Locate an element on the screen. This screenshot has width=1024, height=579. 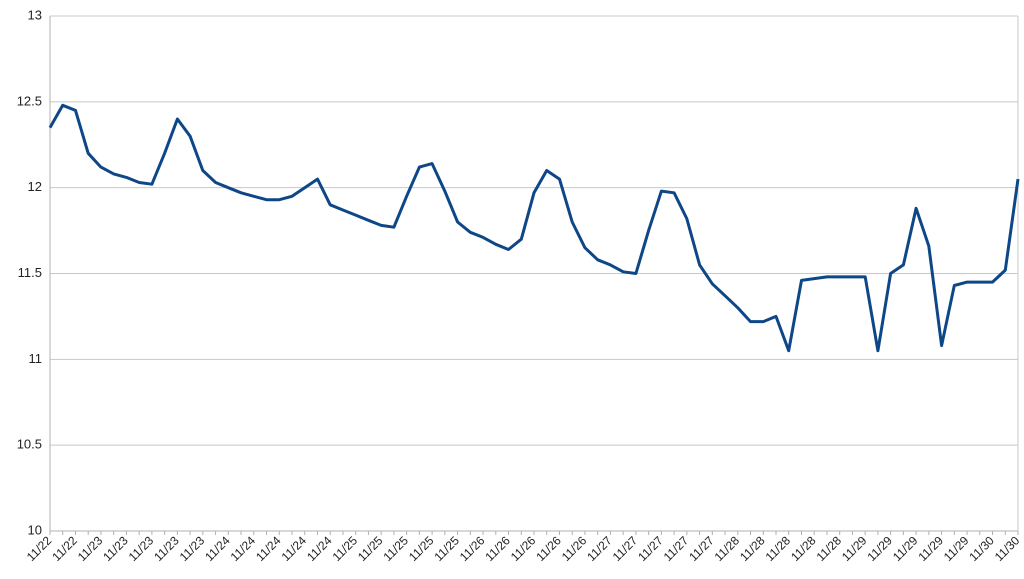
y-tick-label: 12 is located at coordinates (35, 186).